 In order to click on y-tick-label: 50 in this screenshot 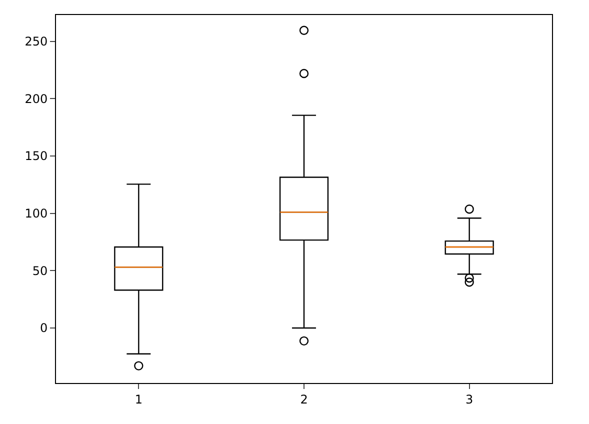, I will do `click(40, 271)`.